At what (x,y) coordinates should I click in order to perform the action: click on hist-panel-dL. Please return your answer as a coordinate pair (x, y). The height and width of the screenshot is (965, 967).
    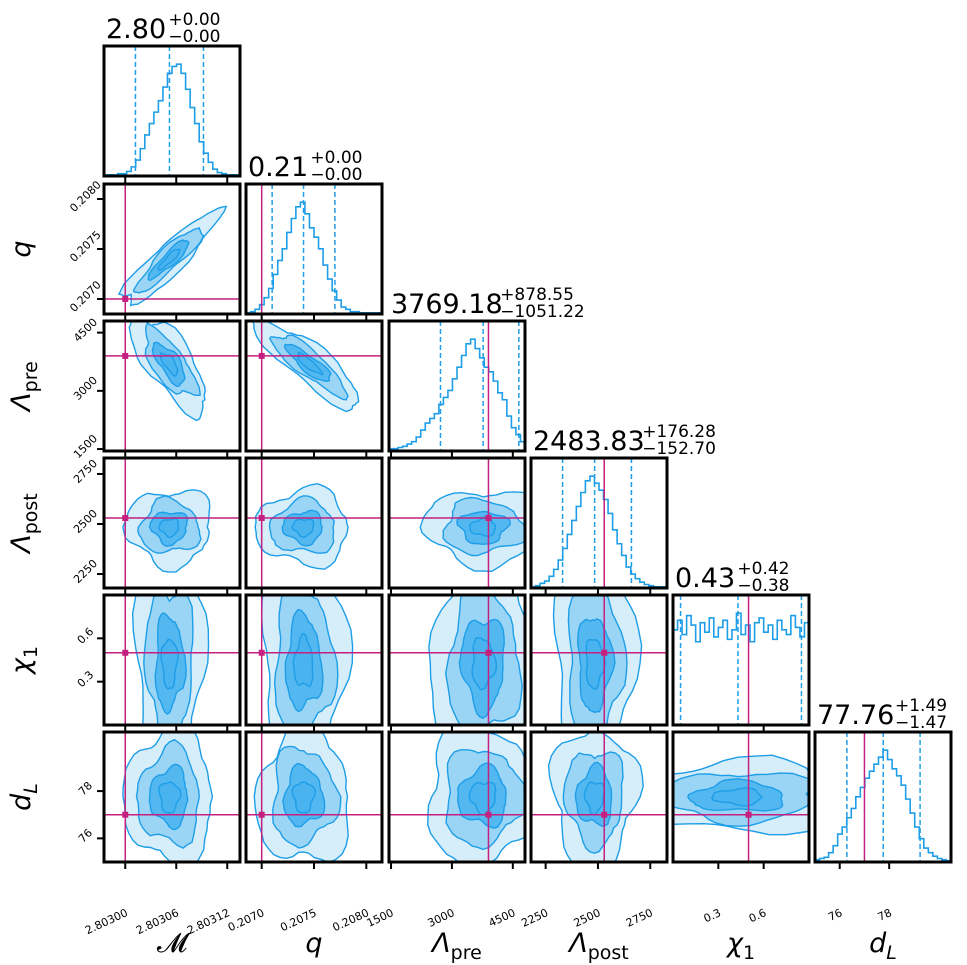
    Looking at the image, I should click on (883, 797).